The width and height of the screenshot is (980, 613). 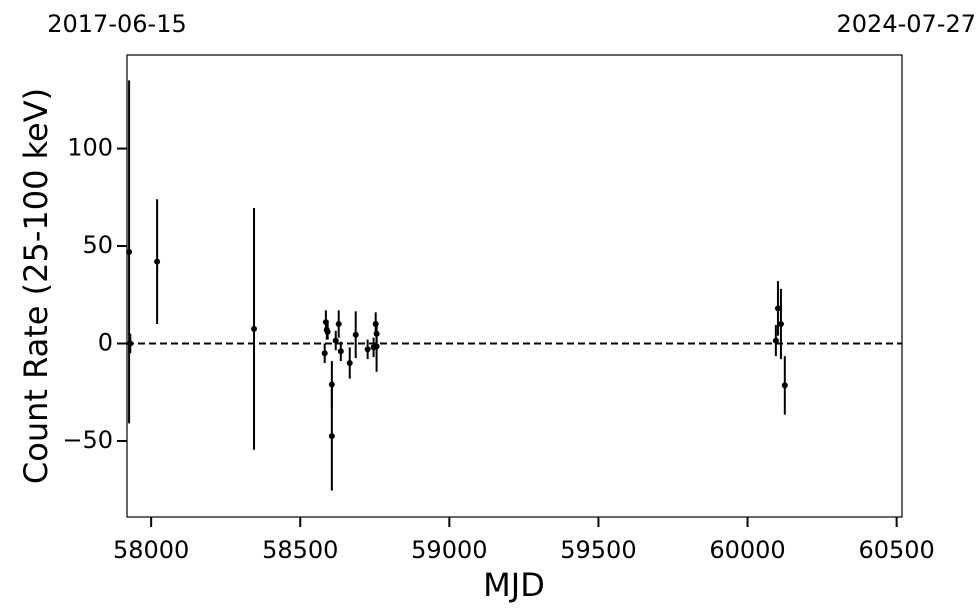 I want to click on x-tick-label: 60000, so click(x=747, y=550).